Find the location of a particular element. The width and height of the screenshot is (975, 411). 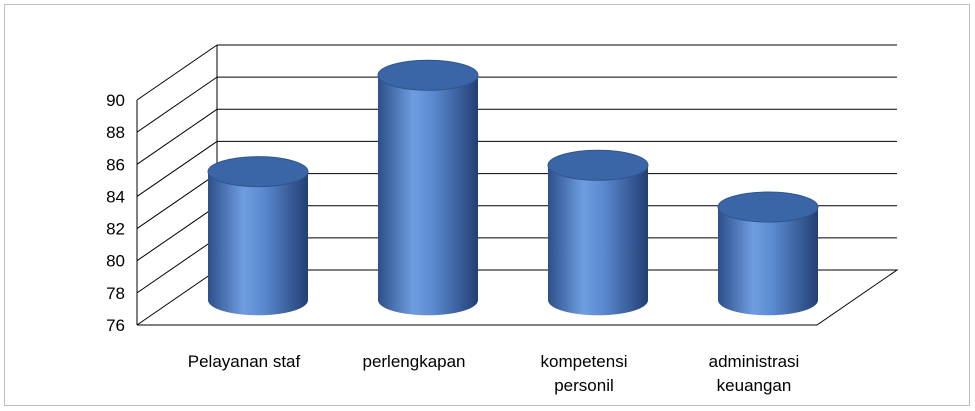

x-category-label: perlengkapan is located at coordinates (413, 361).